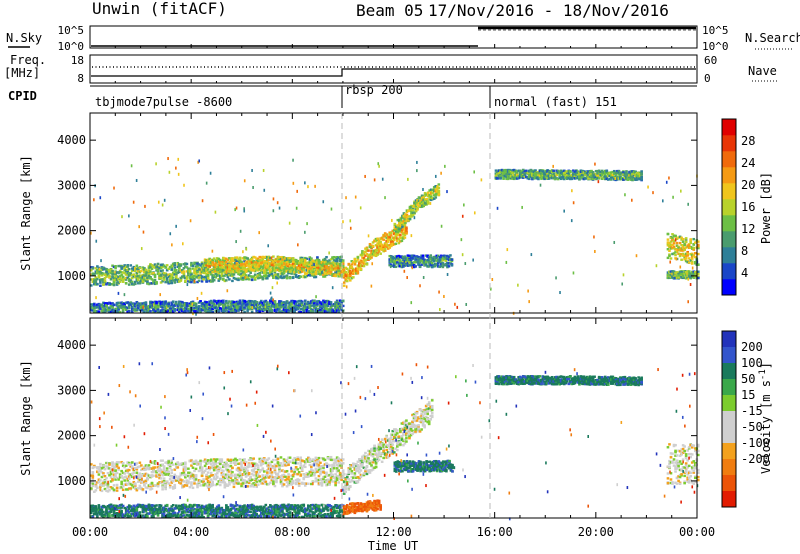 The height and width of the screenshot is (554, 800). Describe the element at coordinates (710, 60) in the screenshot. I see `nave-tick-top: 60` at that location.